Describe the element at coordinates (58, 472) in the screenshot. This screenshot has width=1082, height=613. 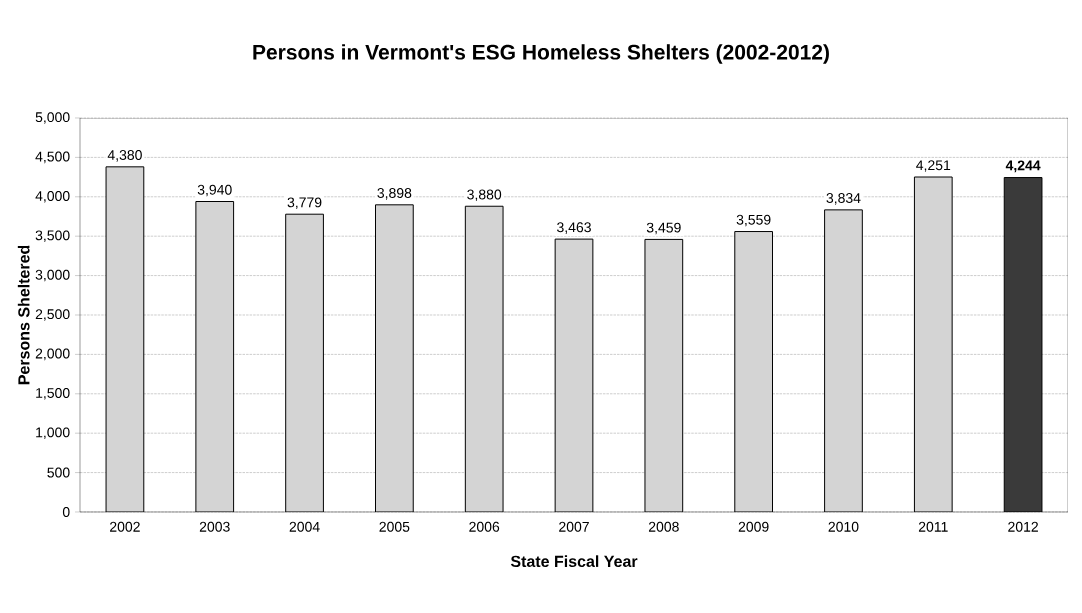
I see `y-tick-label: 500` at that location.